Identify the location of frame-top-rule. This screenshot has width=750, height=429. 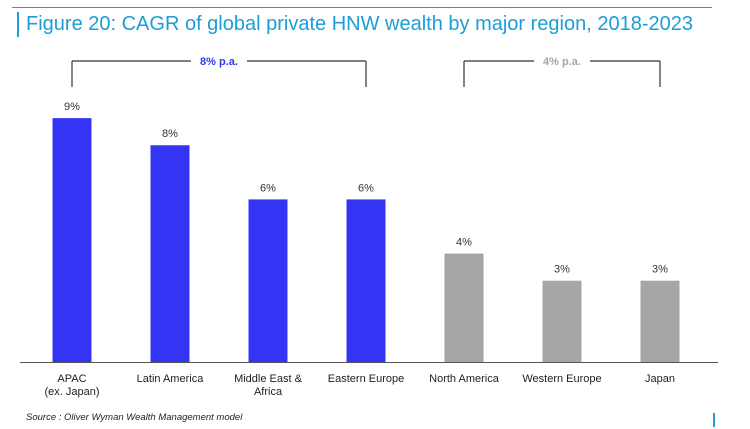
(362, 7).